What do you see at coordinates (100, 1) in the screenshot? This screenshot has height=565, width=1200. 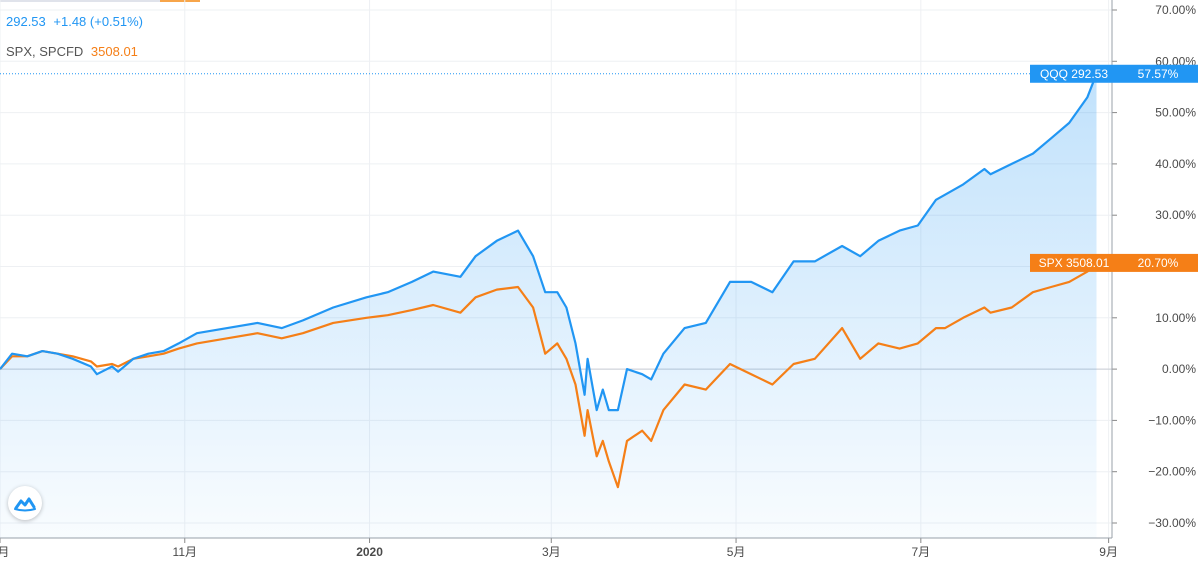 I see `toolbar-tab-indicator` at bounding box center [100, 1].